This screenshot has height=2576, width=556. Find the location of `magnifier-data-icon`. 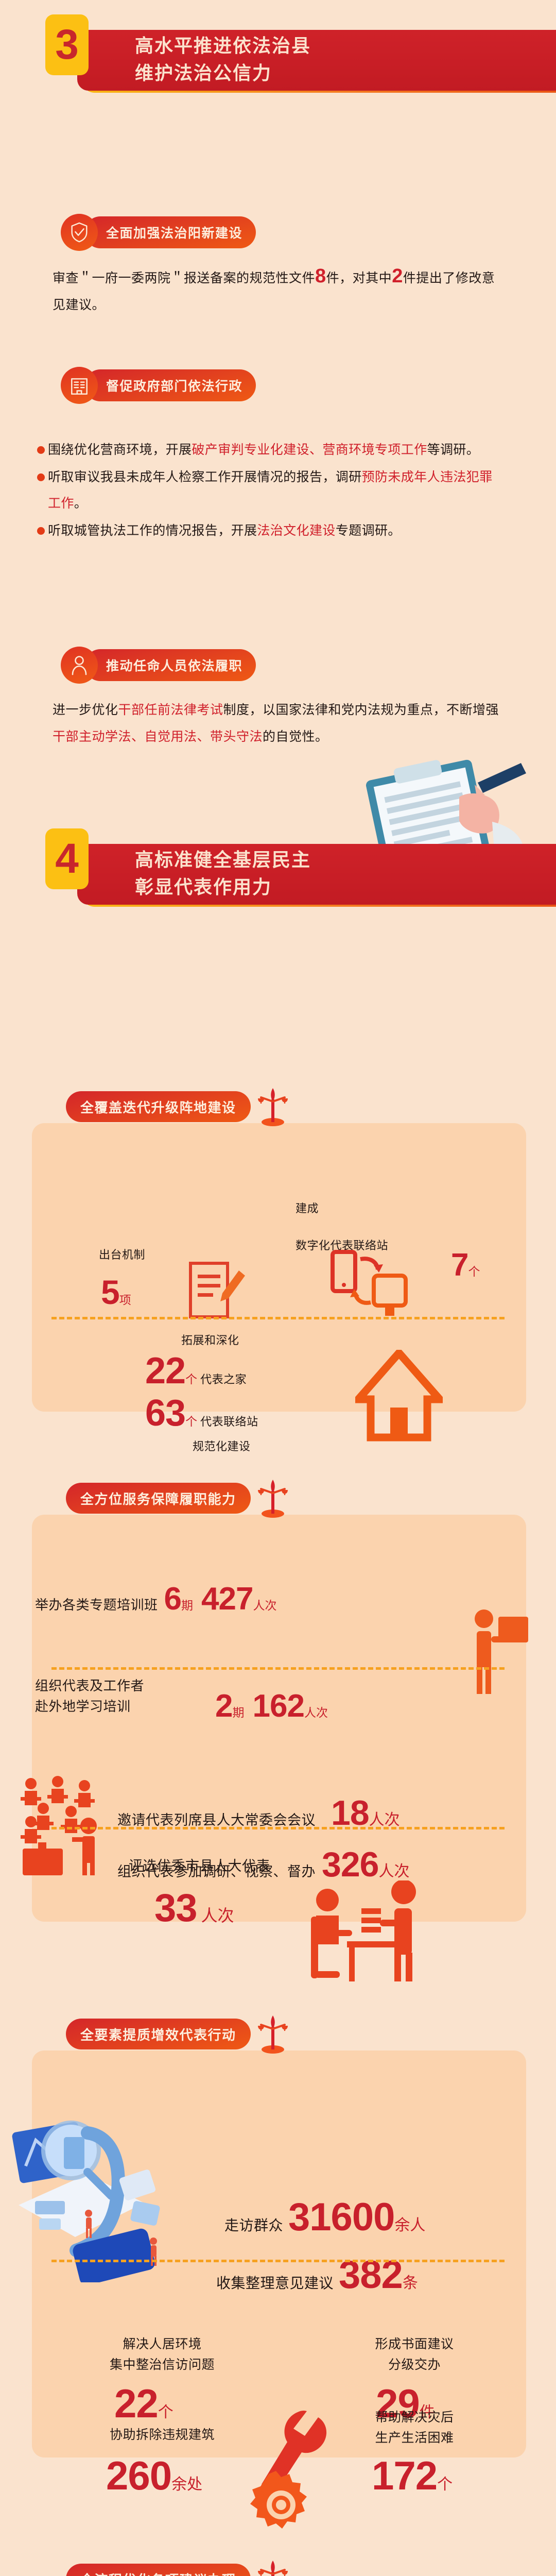

magnifier-data-icon is located at coordinates (86, 2201).